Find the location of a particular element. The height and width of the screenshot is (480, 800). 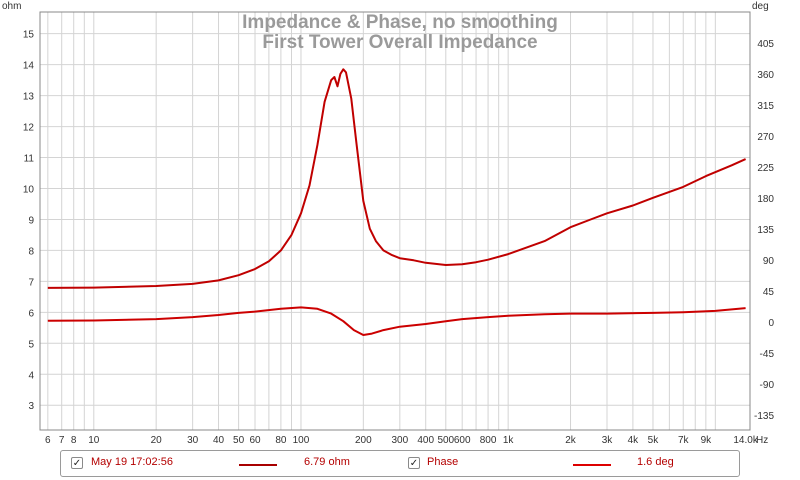

y-left-tick-label: 5 is located at coordinates (31, 344).